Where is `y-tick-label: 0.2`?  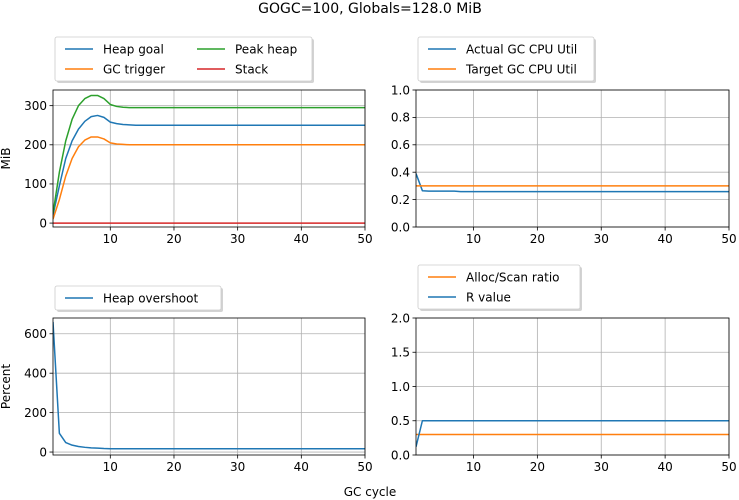 y-tick-label: 0.2 is located at coordinates (400, 200).